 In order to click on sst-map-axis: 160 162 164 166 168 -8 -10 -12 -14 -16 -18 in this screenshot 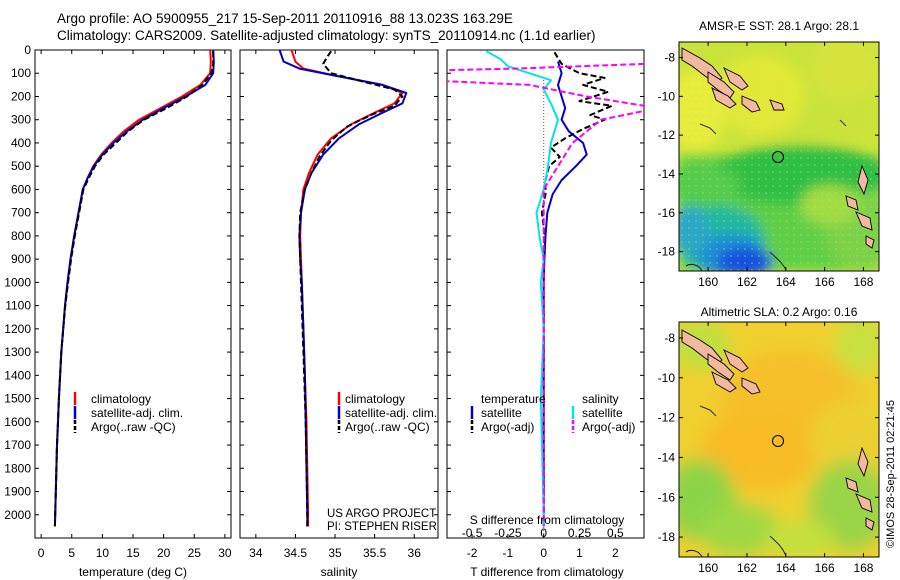, I will do `click(768, 165)`.